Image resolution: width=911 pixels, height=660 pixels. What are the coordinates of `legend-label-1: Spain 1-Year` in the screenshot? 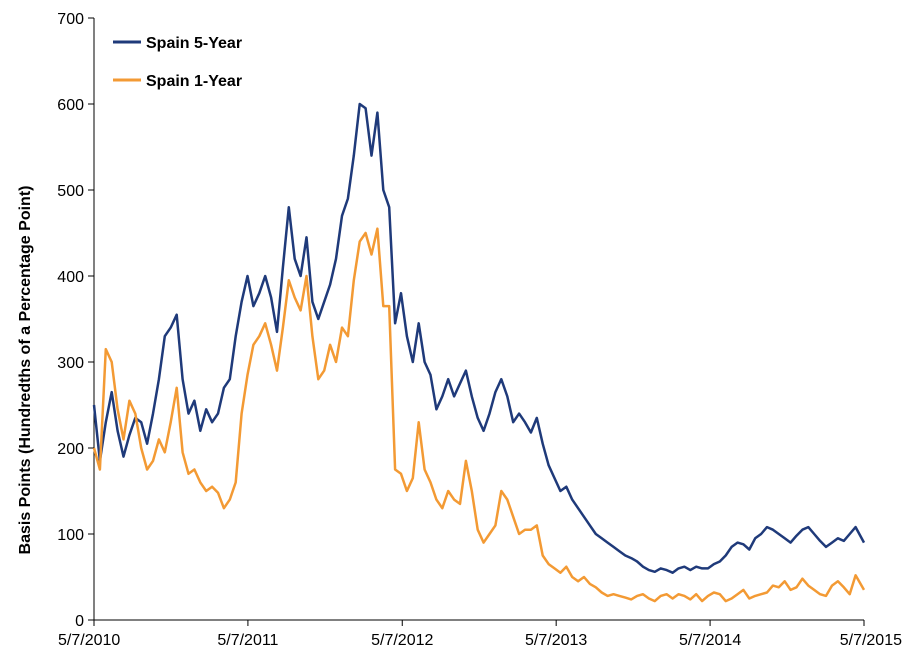 It's located at (194, 81).